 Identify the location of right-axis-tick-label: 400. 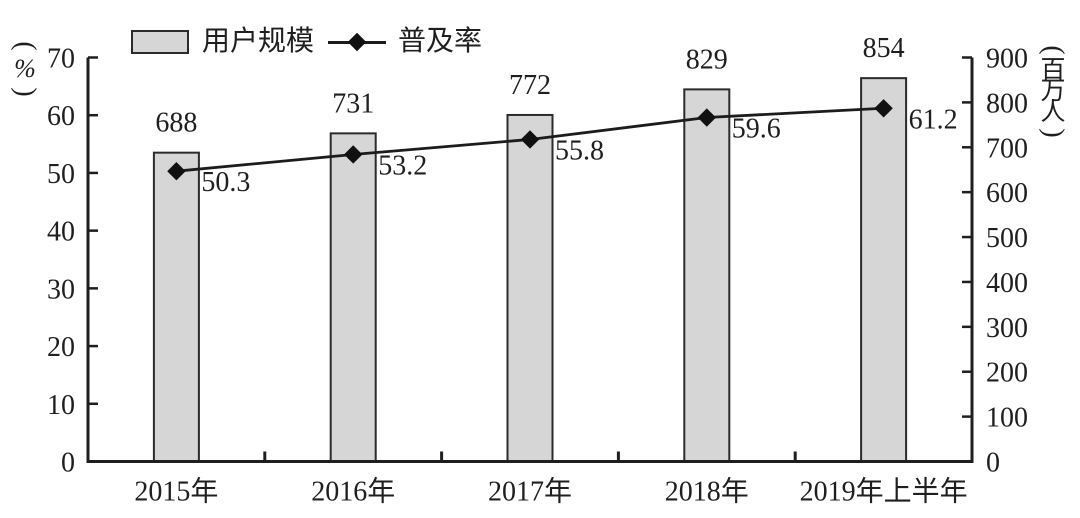
(1007, 283).